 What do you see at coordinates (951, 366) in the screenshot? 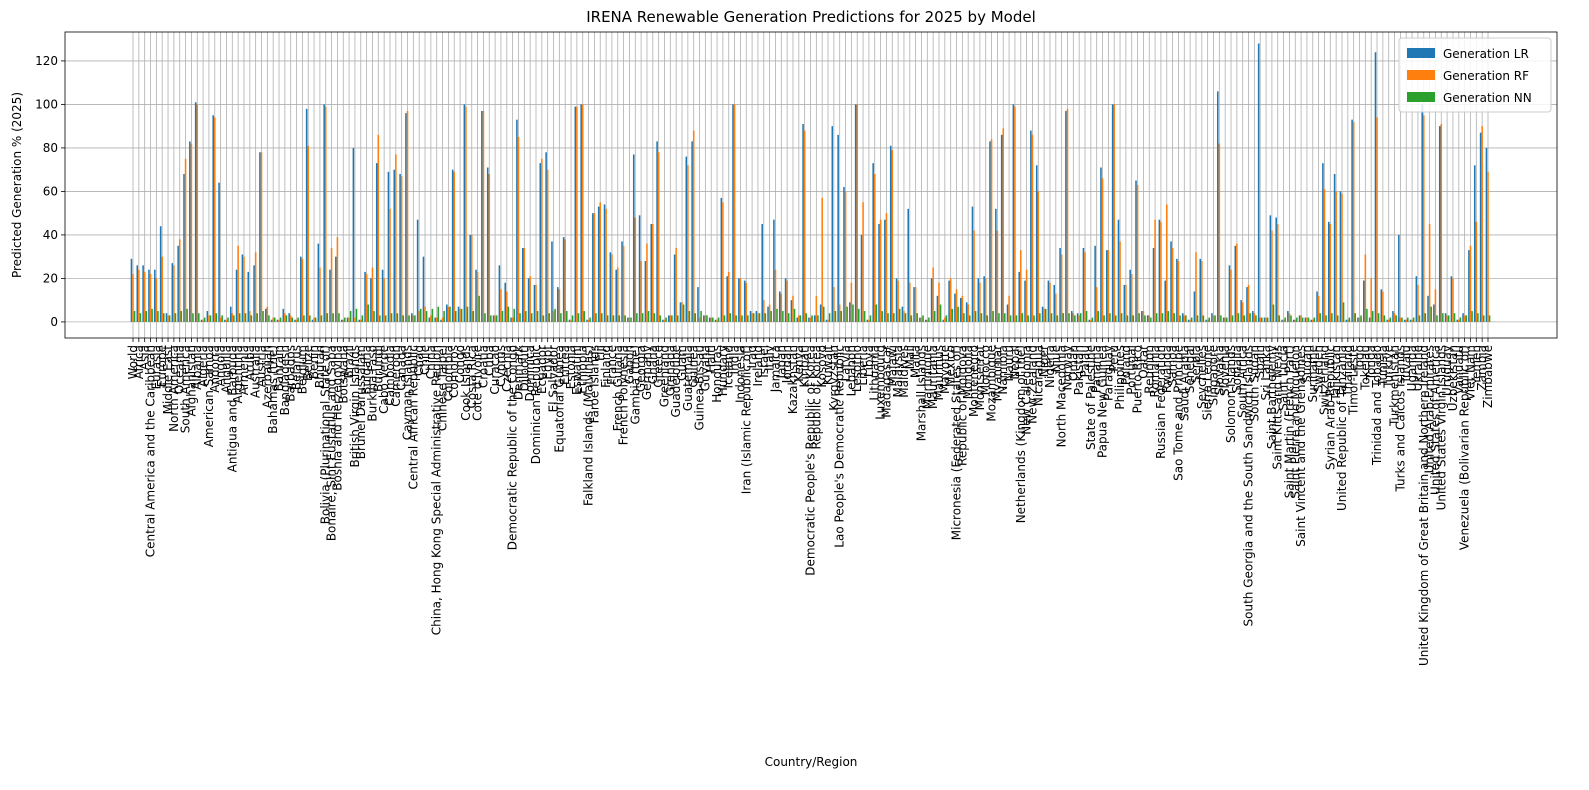
I see `x-tick-label: Mexico` at bounding box center [951, 366].